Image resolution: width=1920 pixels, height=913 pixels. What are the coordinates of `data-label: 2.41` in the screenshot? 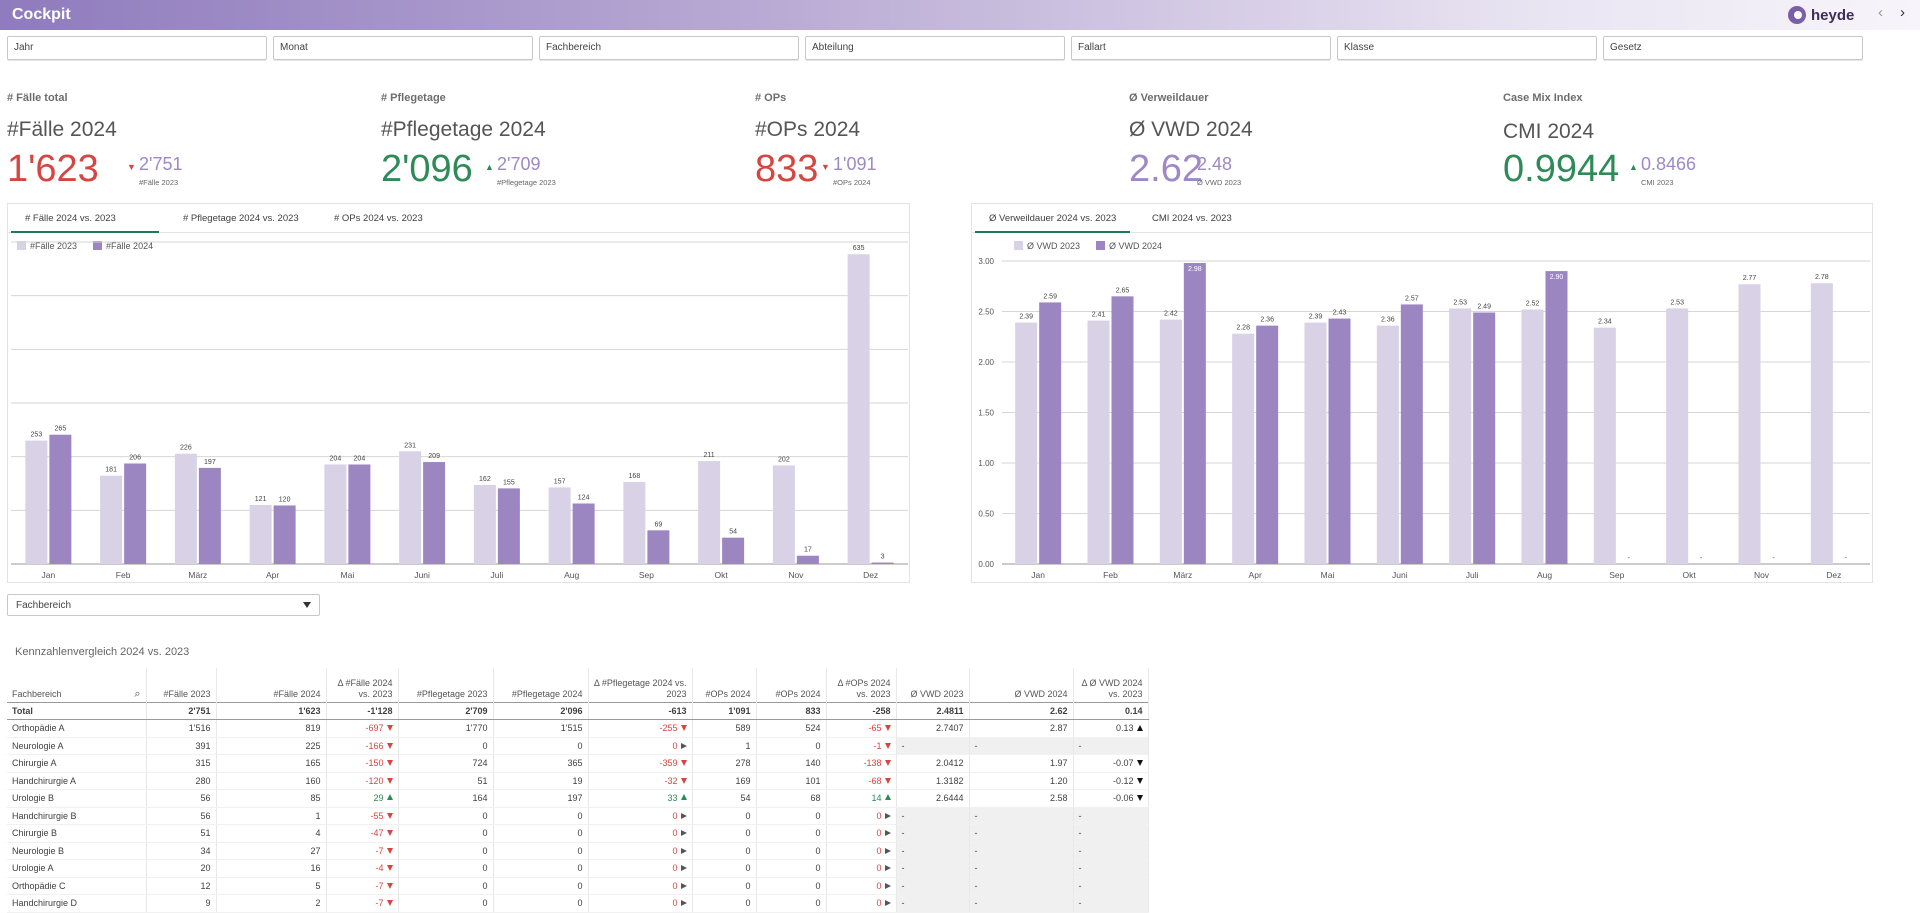 It's located at (1099, 315).